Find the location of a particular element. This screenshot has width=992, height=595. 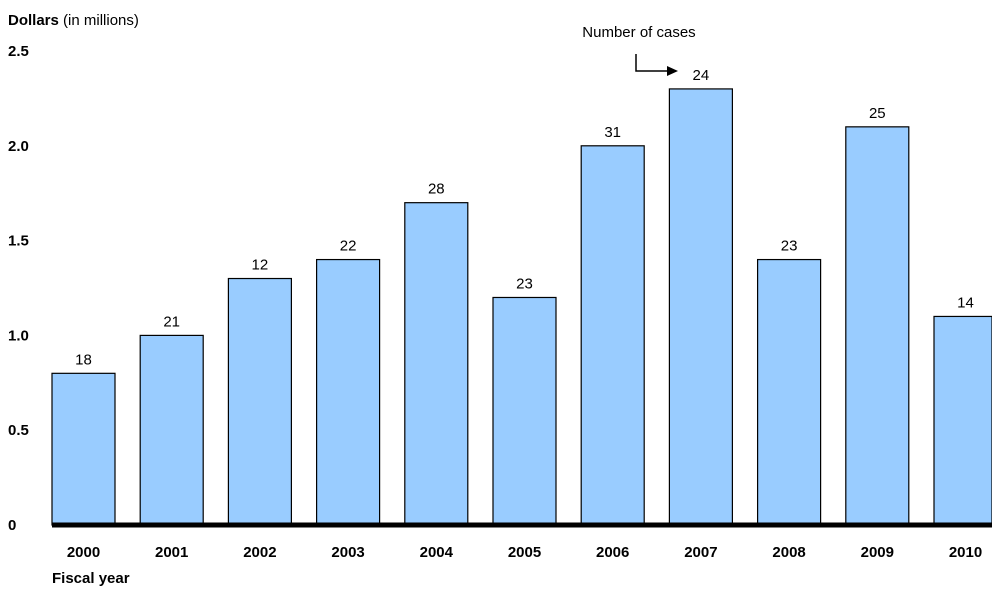

data-label: 24 is located at coordinates (701, 75).